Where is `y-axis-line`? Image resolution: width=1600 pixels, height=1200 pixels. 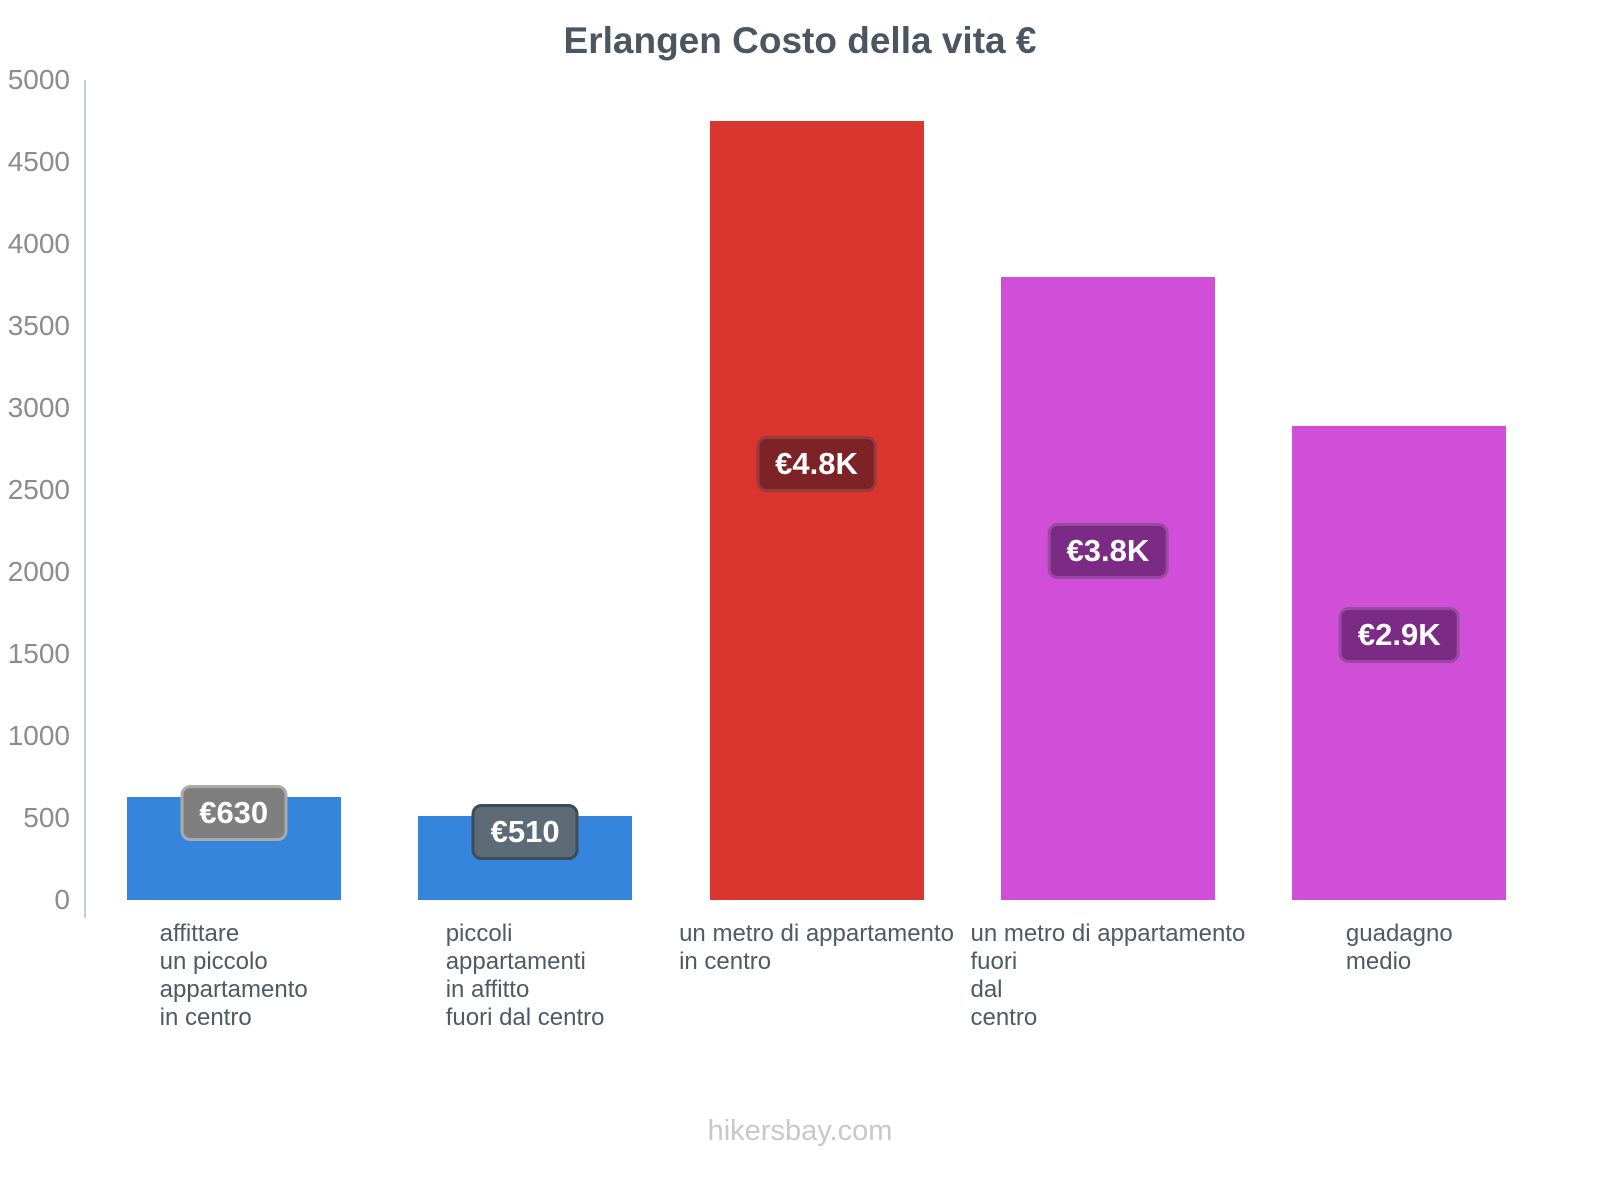
y-axis-line is located at coordinates (85, 499).